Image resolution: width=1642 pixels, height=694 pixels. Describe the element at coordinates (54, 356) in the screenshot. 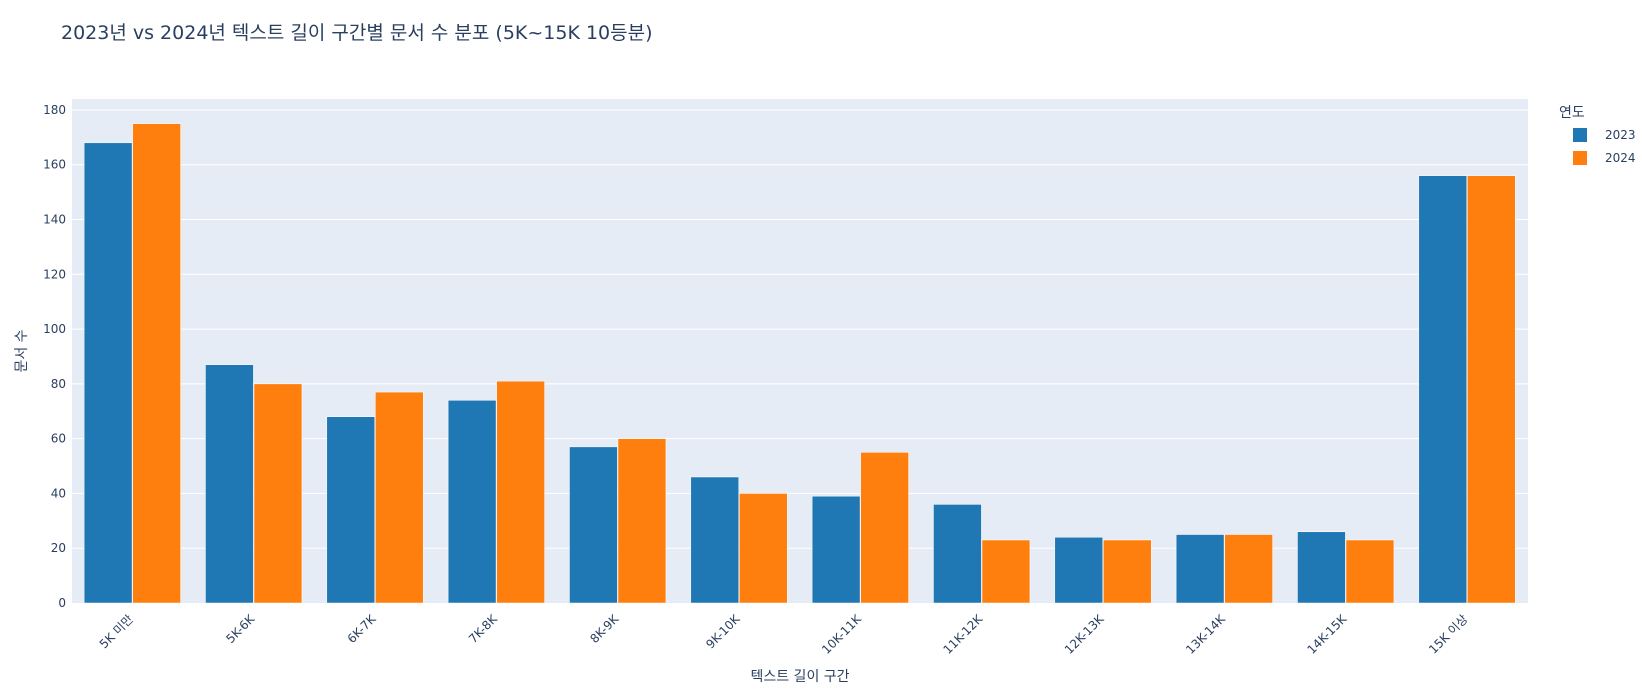

I see `y-tick-labels: 0 20 40 60 80 100 120 140 160 180` at that location.